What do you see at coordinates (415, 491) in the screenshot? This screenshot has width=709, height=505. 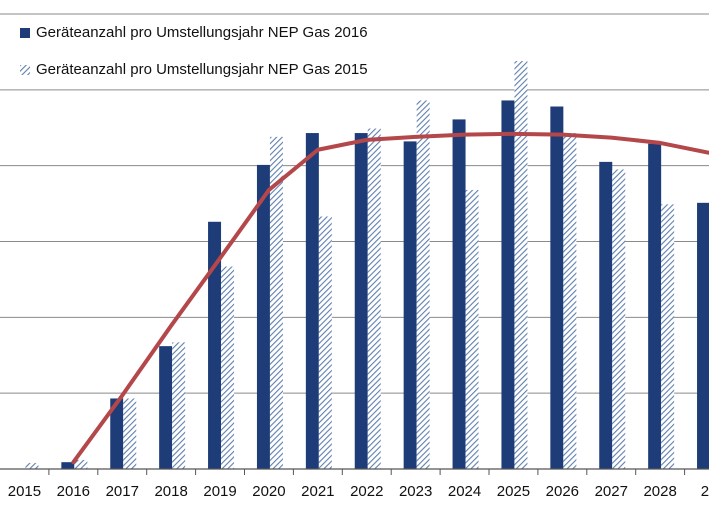 I see `x-tick-label: 2023` at bounding box center [415, 491].